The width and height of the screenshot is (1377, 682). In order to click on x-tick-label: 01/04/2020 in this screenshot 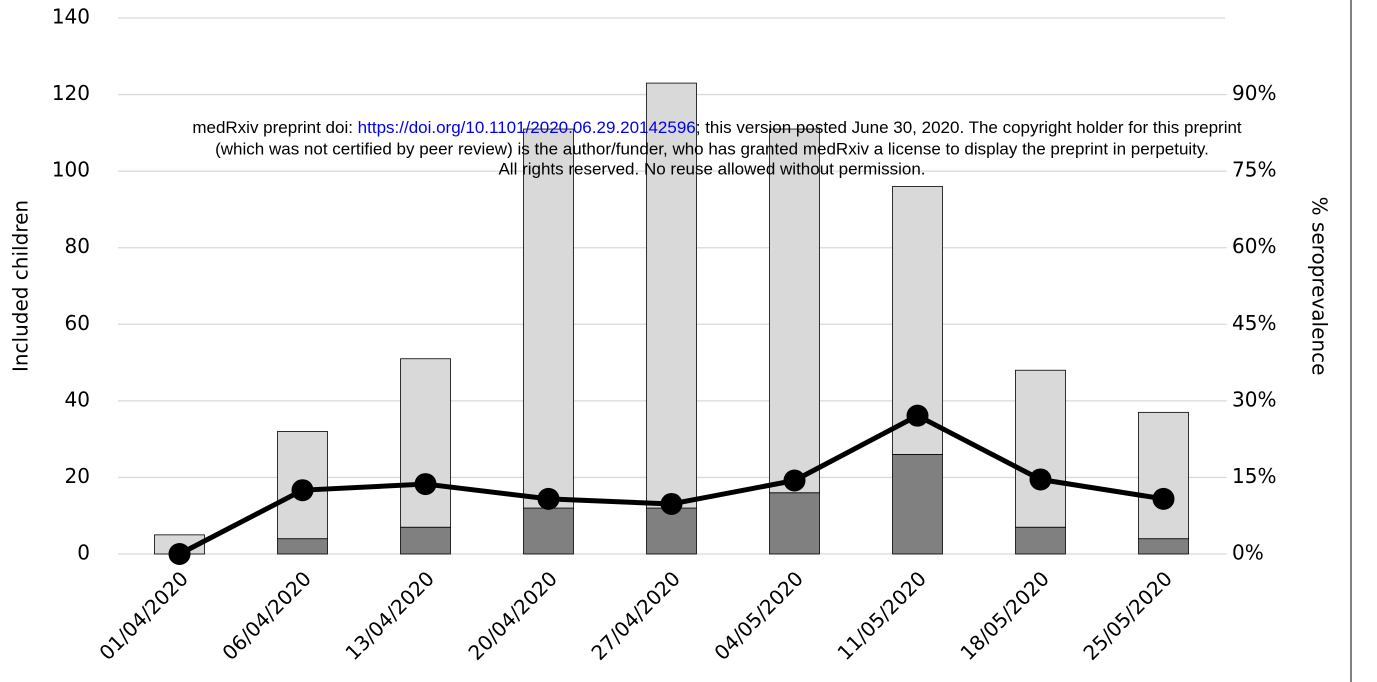, I will do `click(143, 615)`.